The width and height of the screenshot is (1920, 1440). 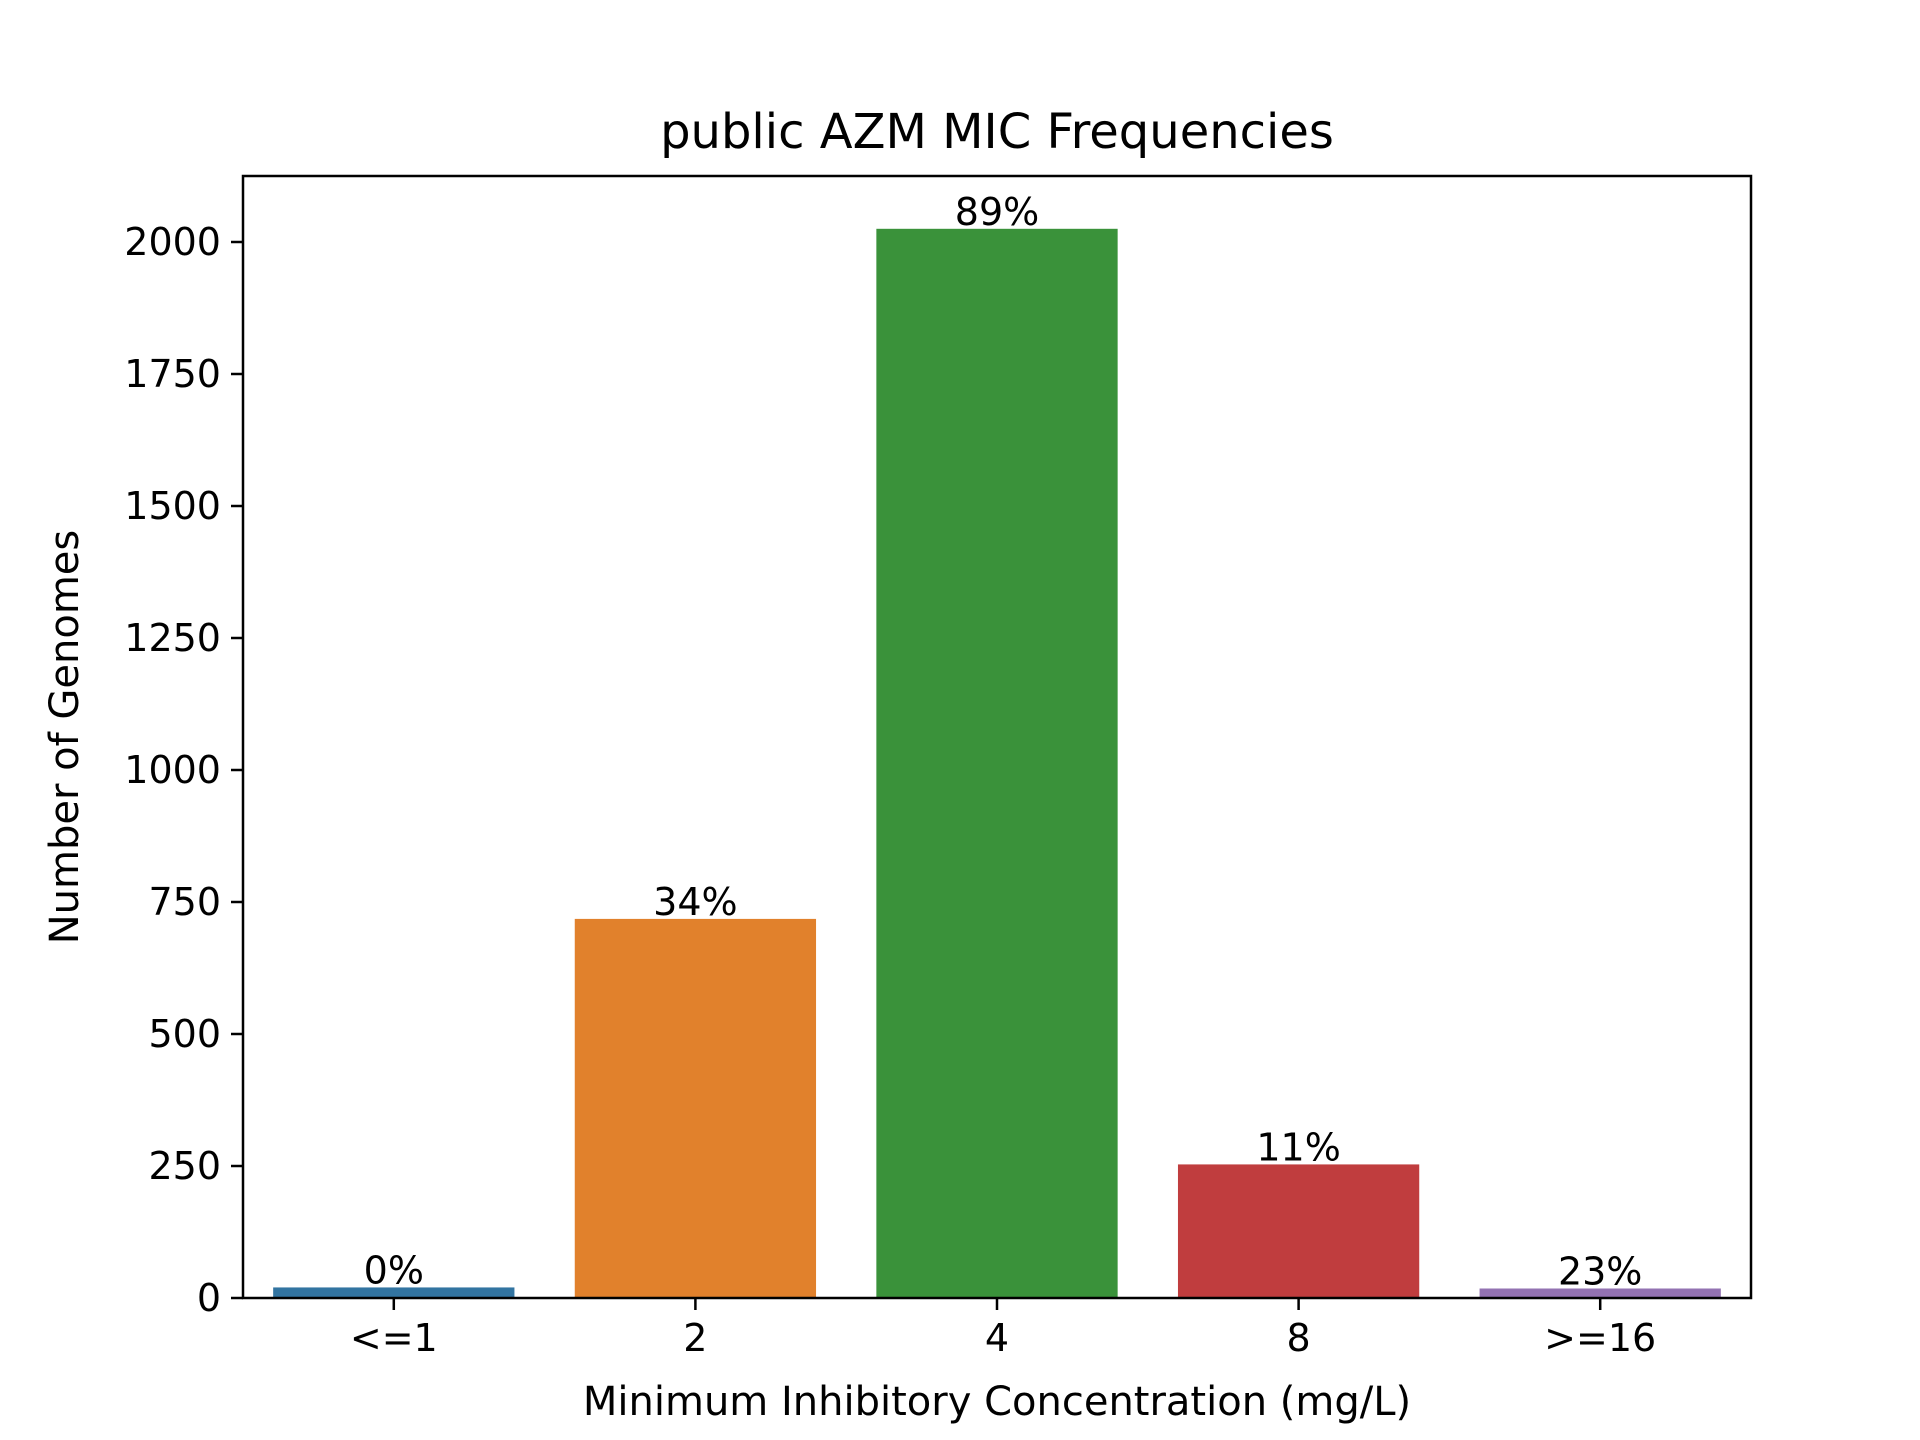 What do you see at coordinates (172, 374) in the screenshot?
I see `y-tick-label-7: 1750` at bounding box center [172, 374].